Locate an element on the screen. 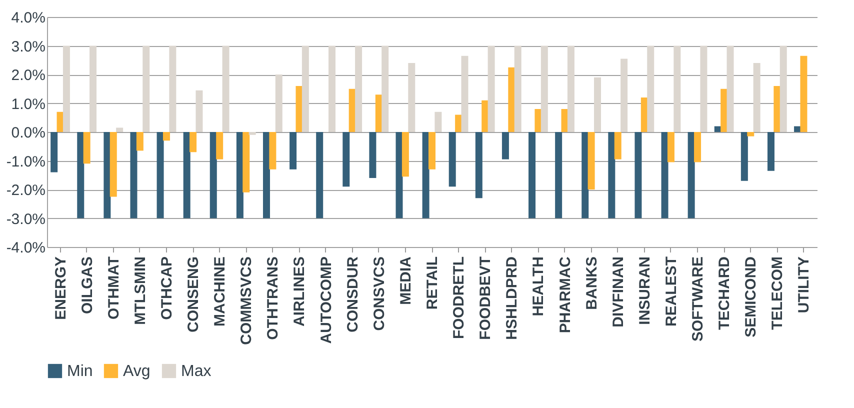 The image size is (854, 408). x-tick-label: UTILITY is located at coordinates (804, 285).